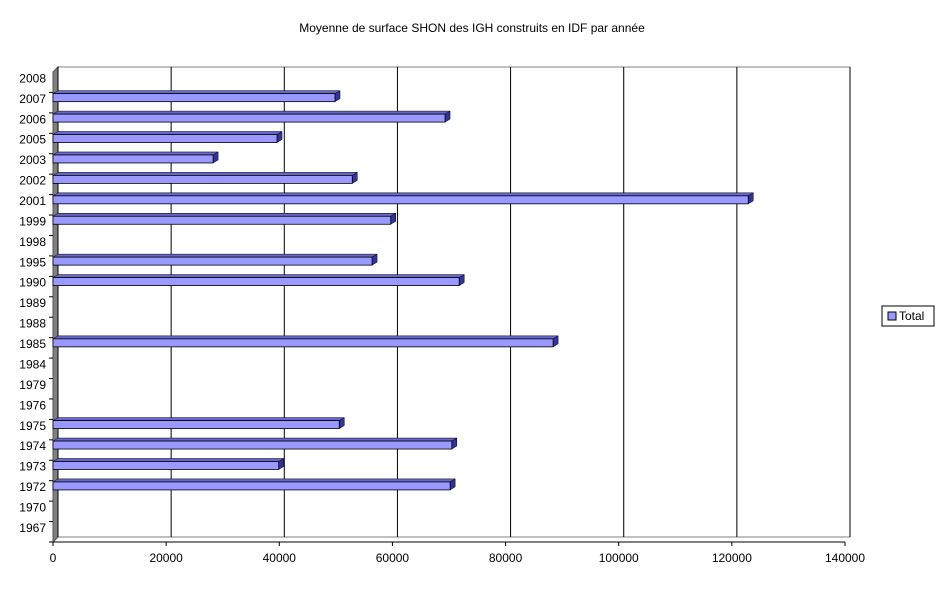  Describe the element at coordinates (32, 140) in the screenshot. I see `y-tick-label: 2005` at that location.